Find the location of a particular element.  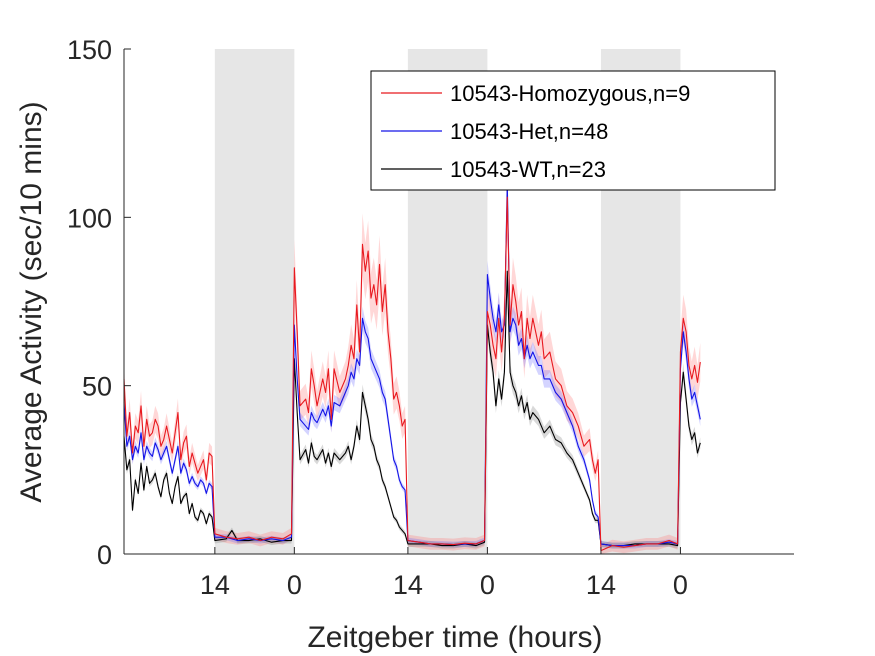

legend-label-3: 10543-WT,n=23 is located at coordinates (528, 169).